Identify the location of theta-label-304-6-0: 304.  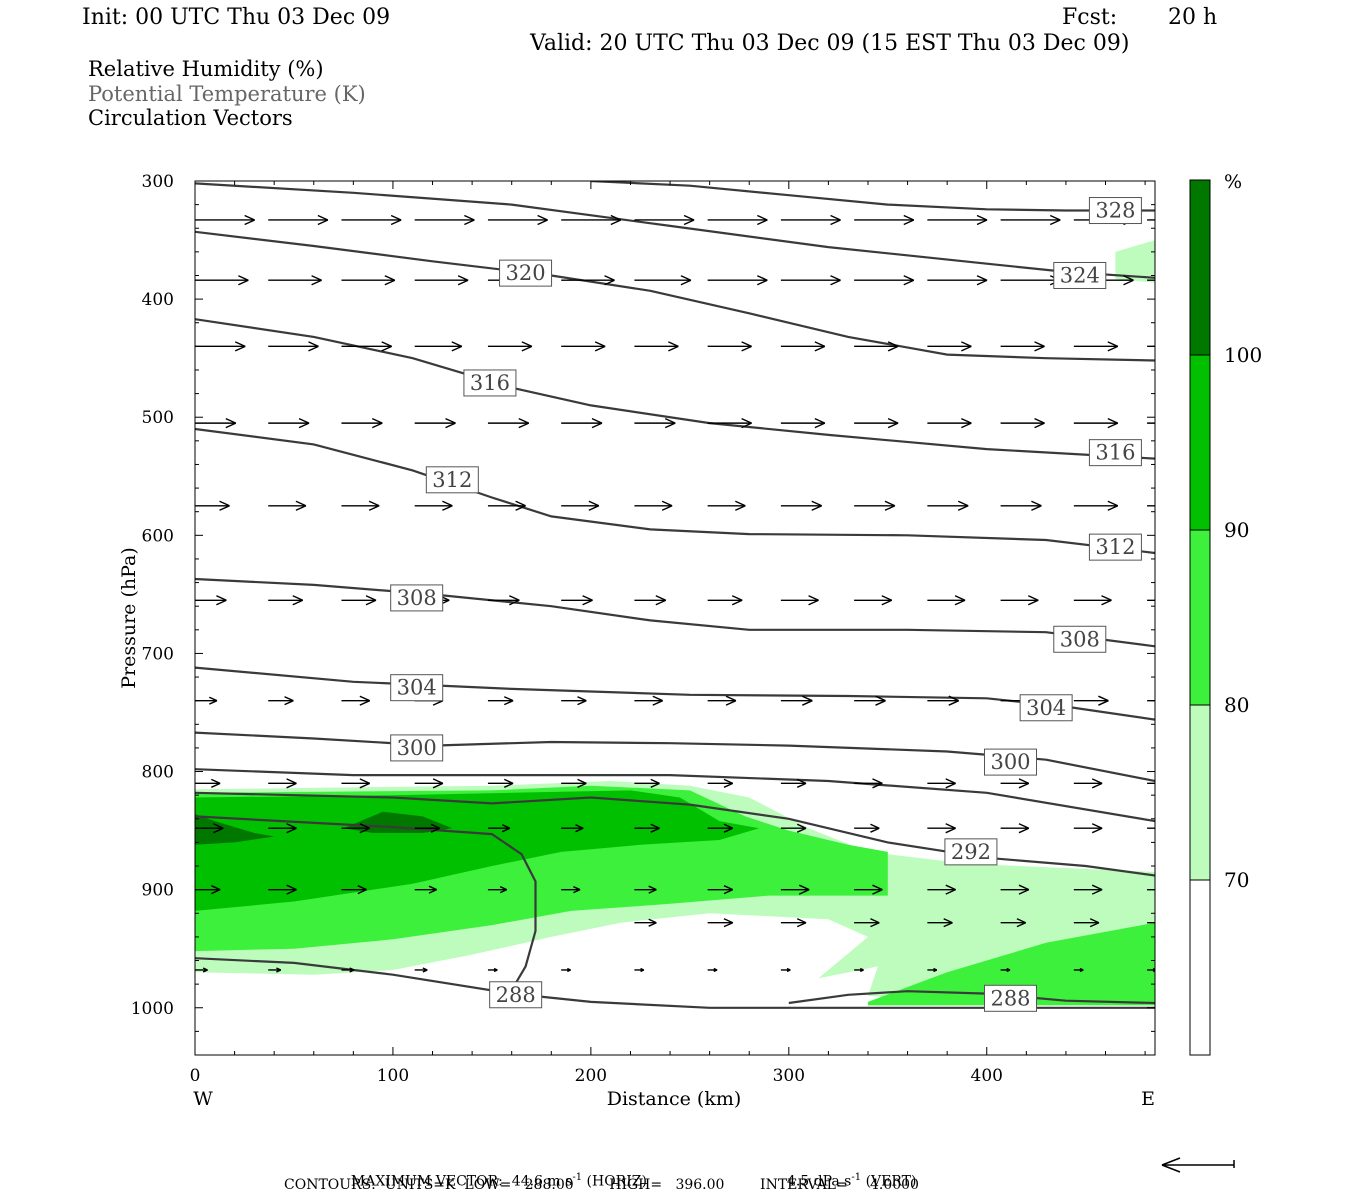
(417, 688).